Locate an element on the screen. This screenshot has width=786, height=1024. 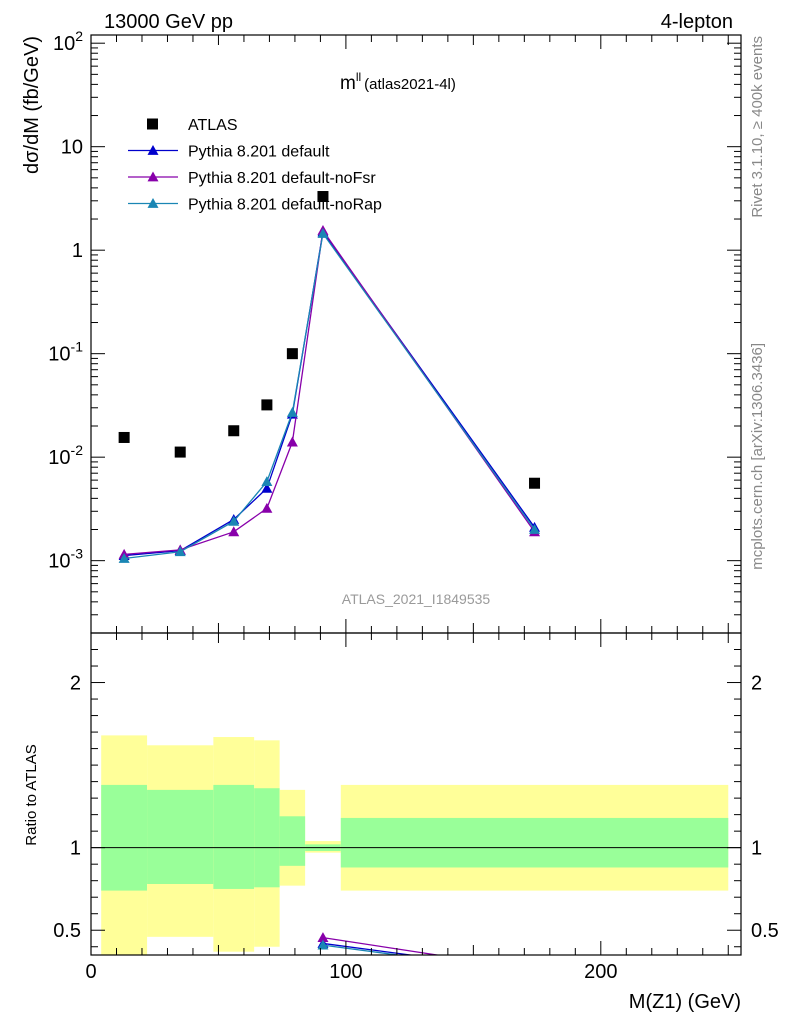
legend-label: Pythia 8.201 default is located at coordinates (259, 152).